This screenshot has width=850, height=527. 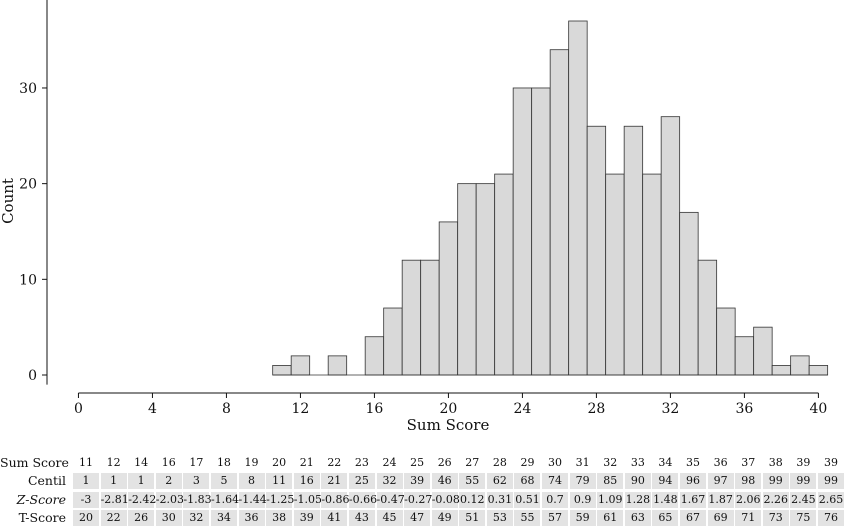 I want to click on table-cell-centil: 32, so click(x=389, y=481).